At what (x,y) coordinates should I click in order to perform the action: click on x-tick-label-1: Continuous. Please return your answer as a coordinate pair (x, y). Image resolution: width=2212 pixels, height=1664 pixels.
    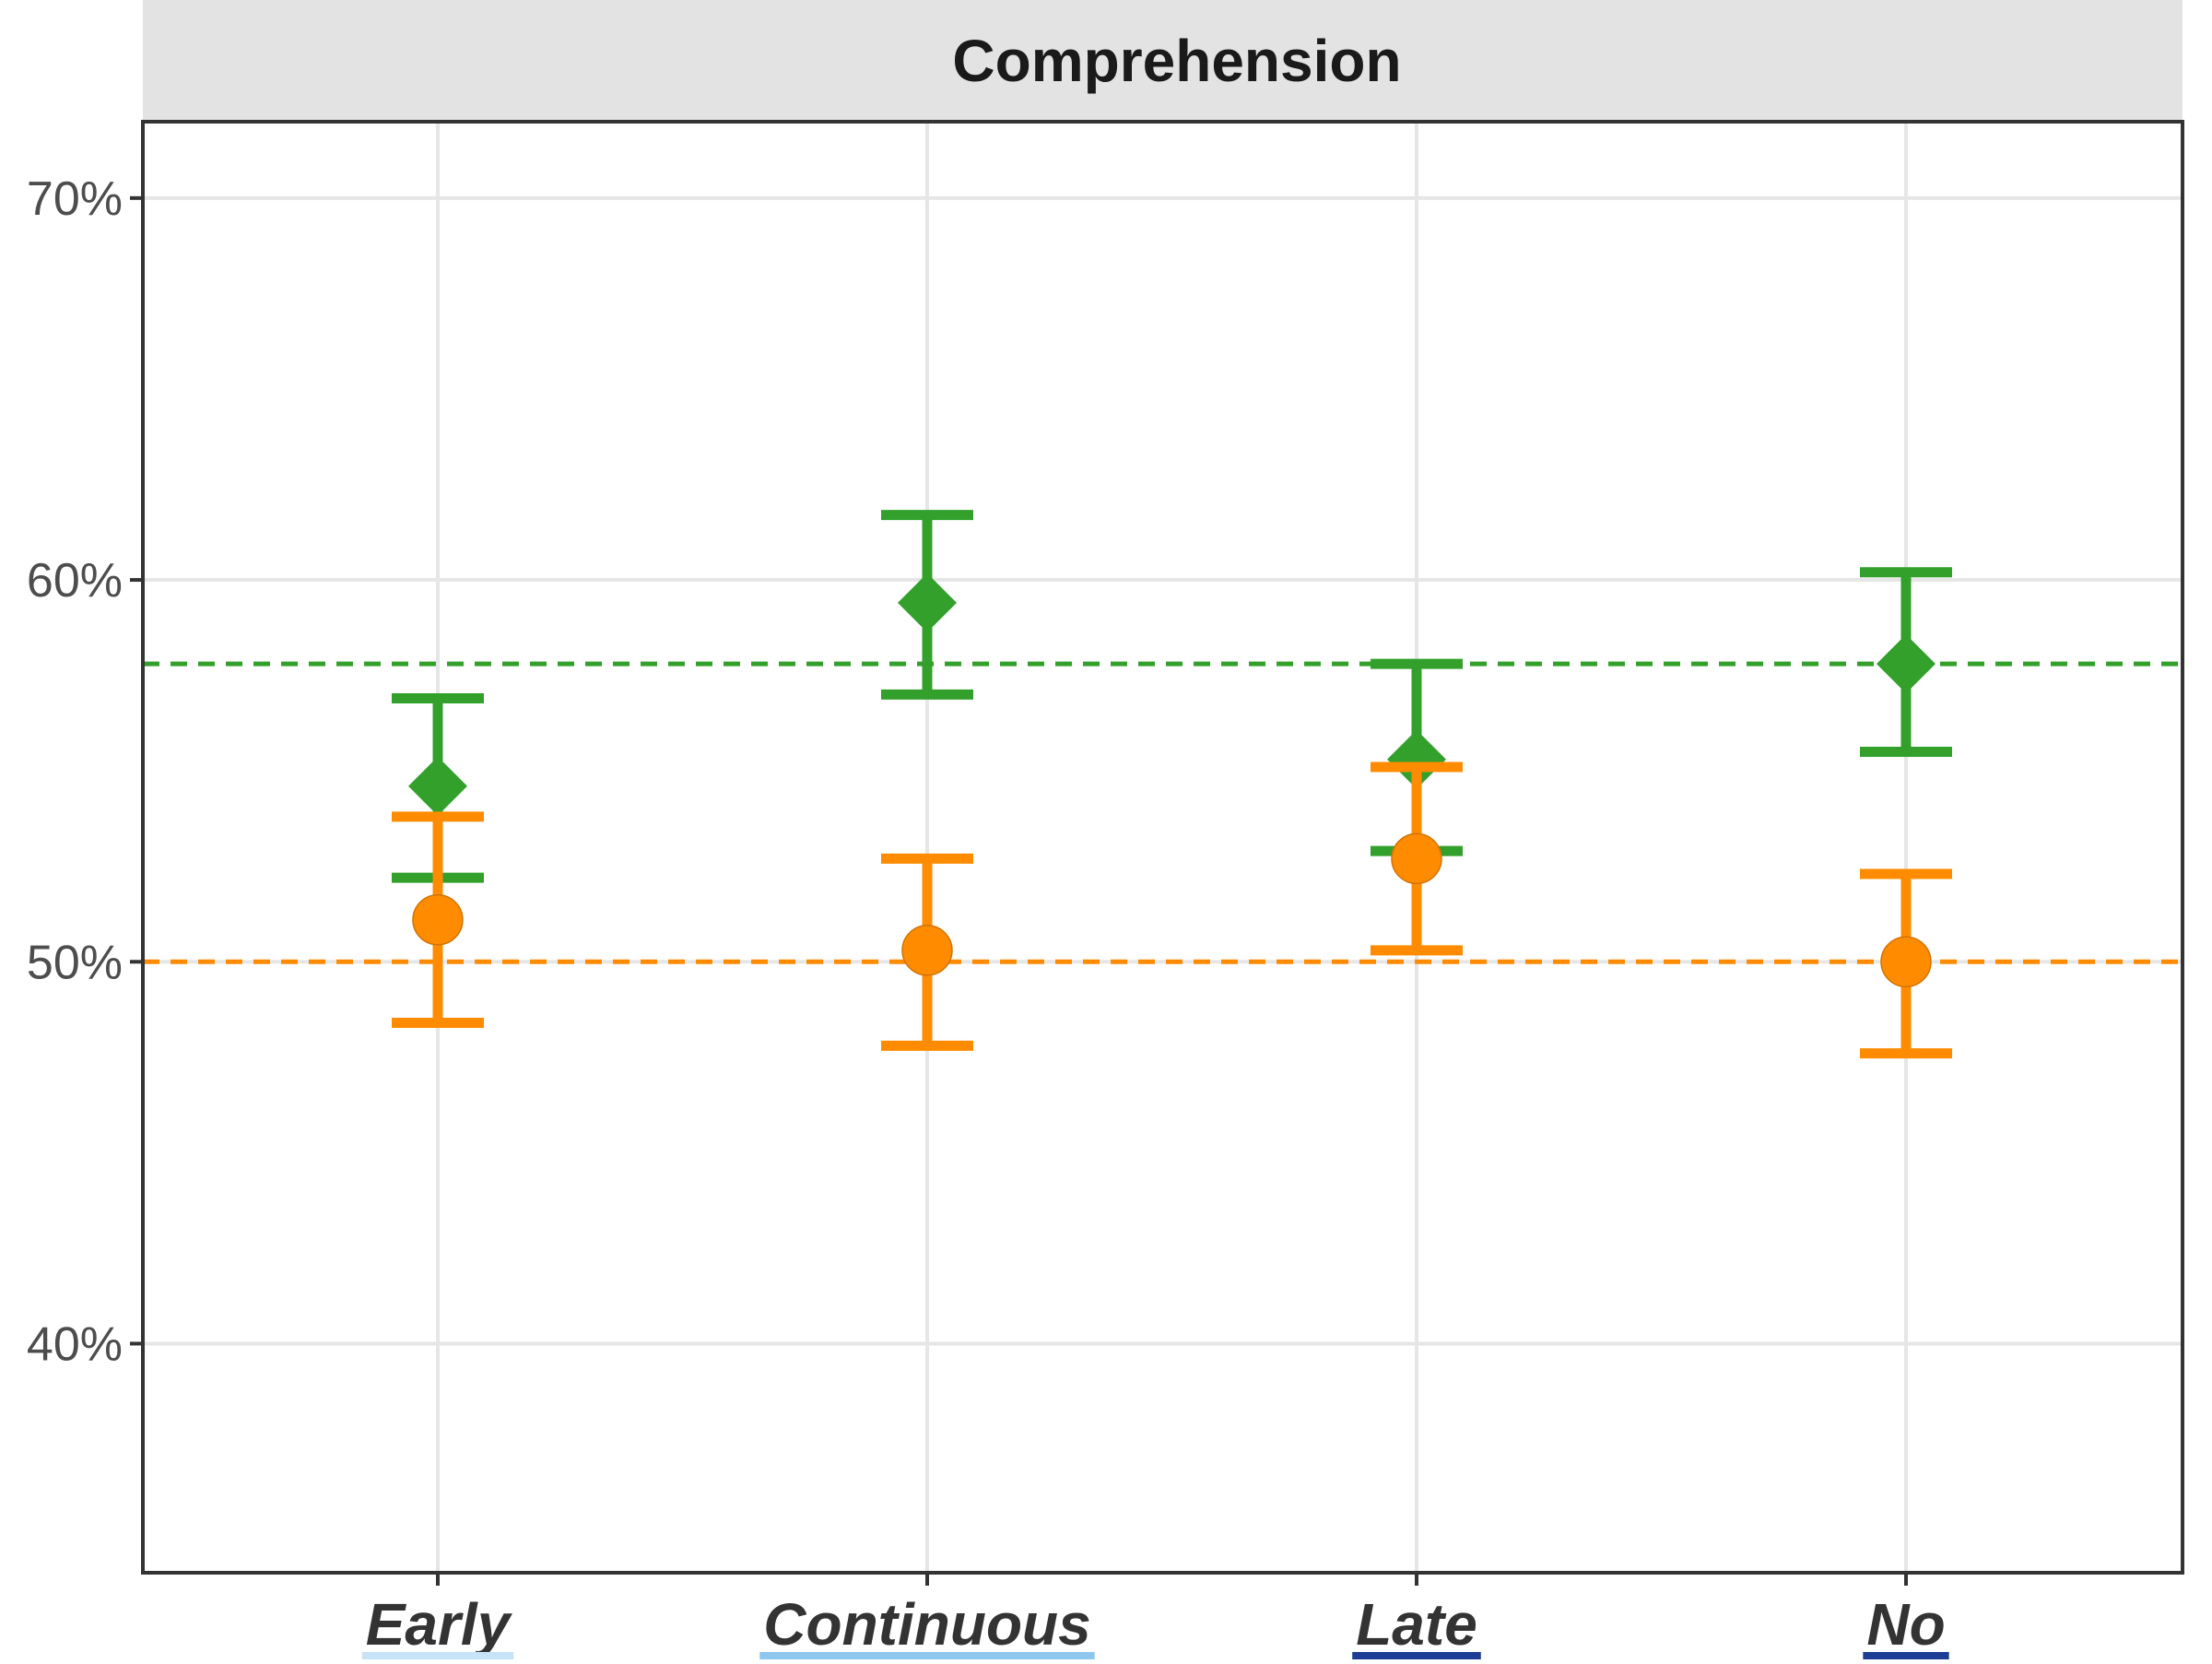
    Looking at the image, I should click on (926, 1624).